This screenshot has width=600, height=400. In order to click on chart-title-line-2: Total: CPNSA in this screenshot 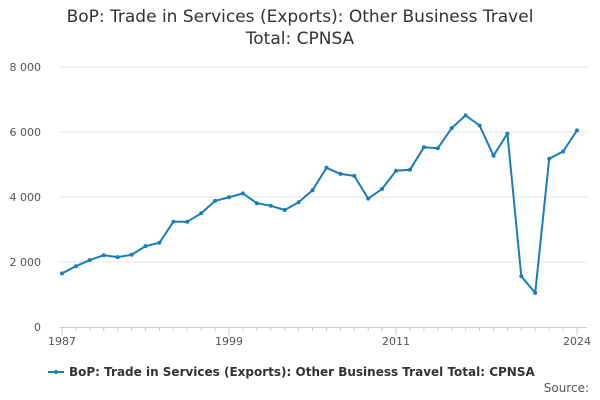, I will do `click(300, 39)`.